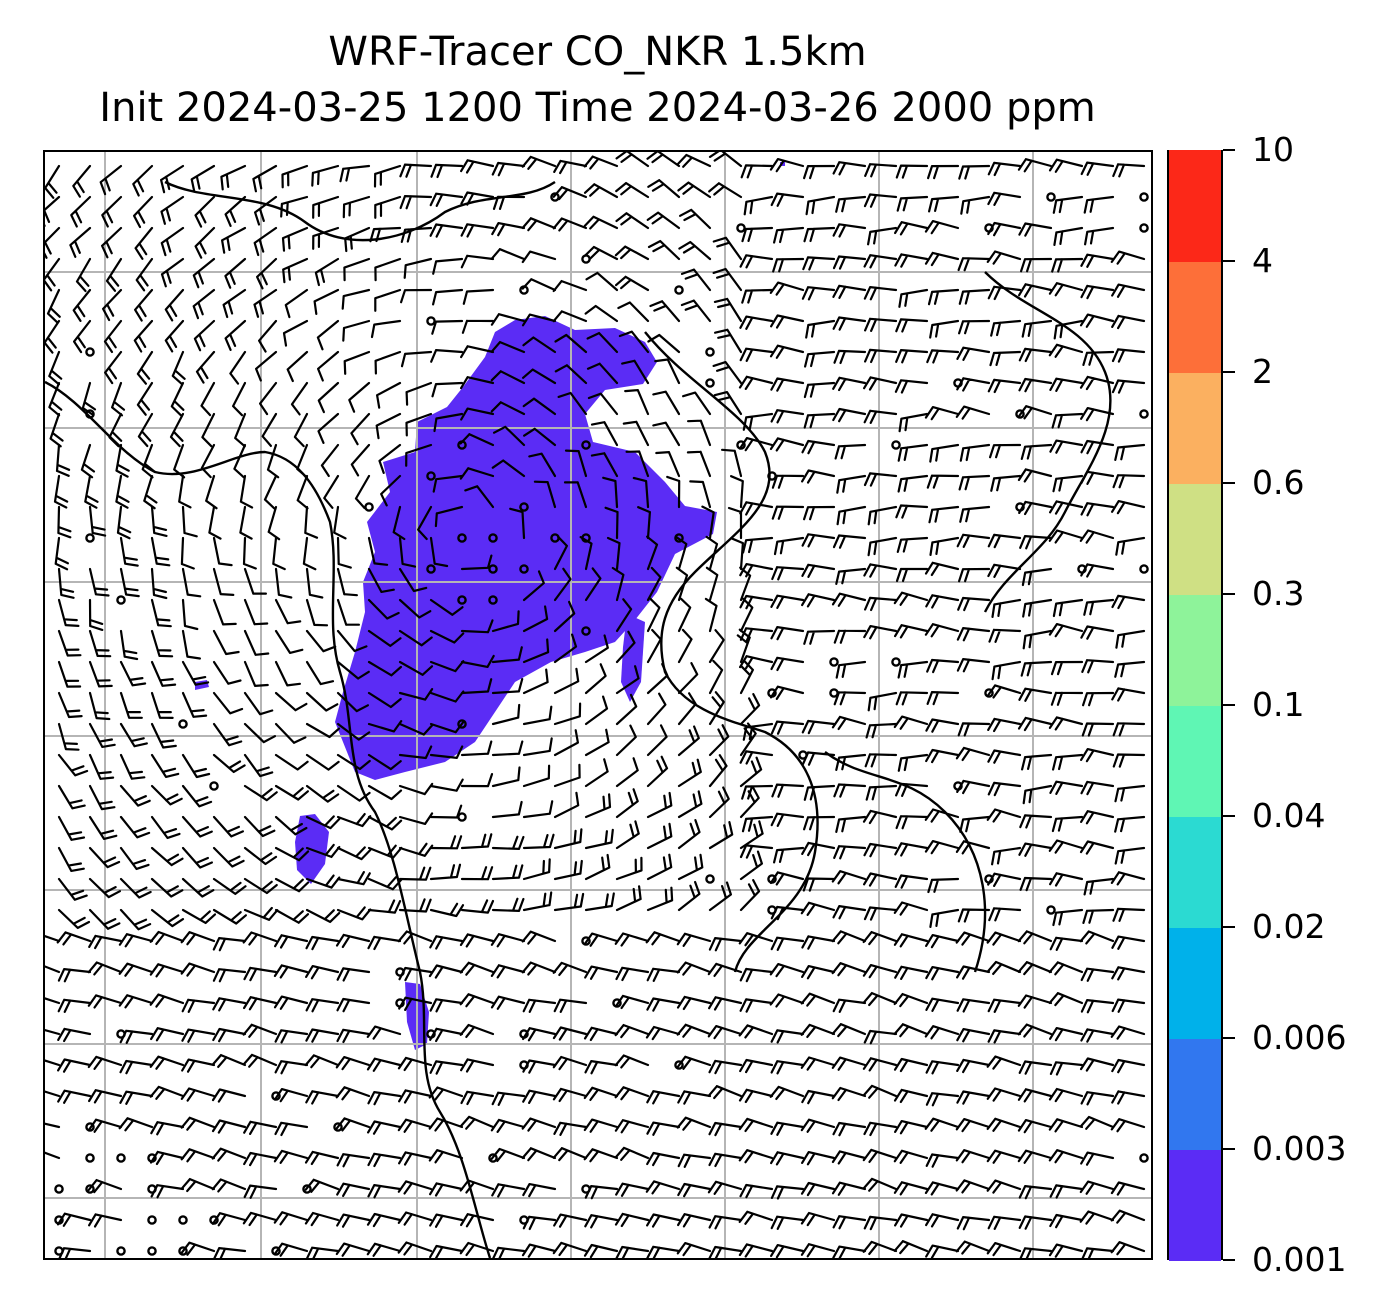 This screenshot has width=1400, height=1313. I want to click on plume-main-area, so click(526, 548).